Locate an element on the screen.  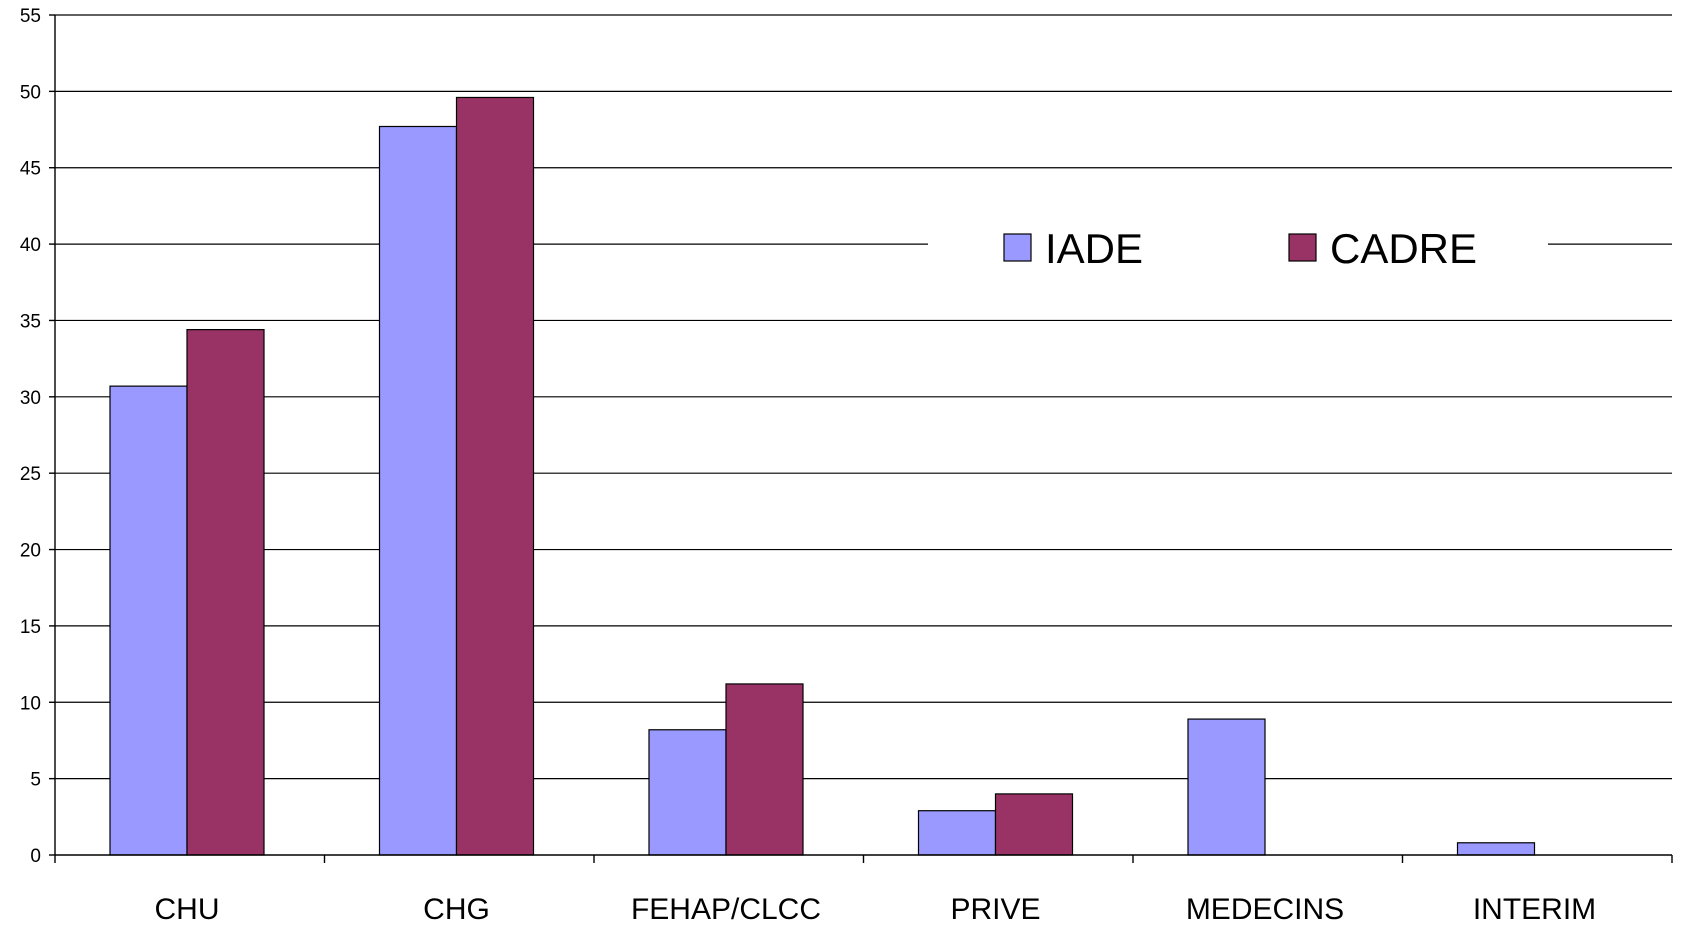
legend-label-cadre: CADRE is located at coordinates (1403, 248).